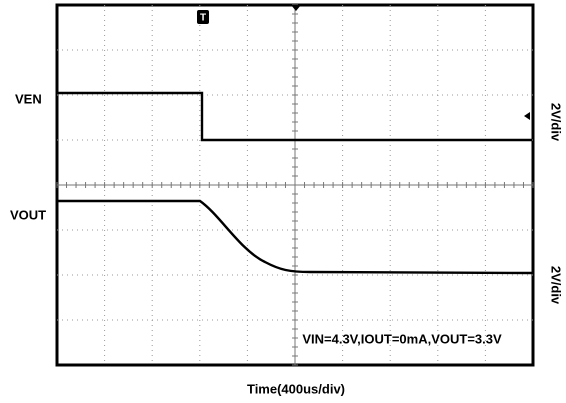 This screenshot has height=403, width=566. What do you see at coordinates (402, 338) in the screenshot?
I see `conditions-annotation: VIN=4.3V,IOUT=0mA,VOUT=3.3V` at bounding box center [402, 338].